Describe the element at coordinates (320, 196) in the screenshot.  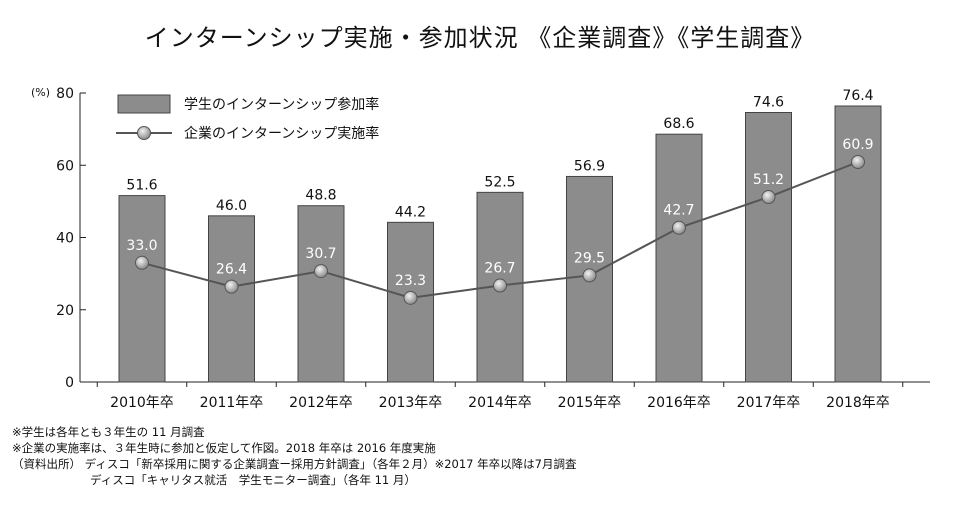
I see `bar-value-label: 48.8` at that location.